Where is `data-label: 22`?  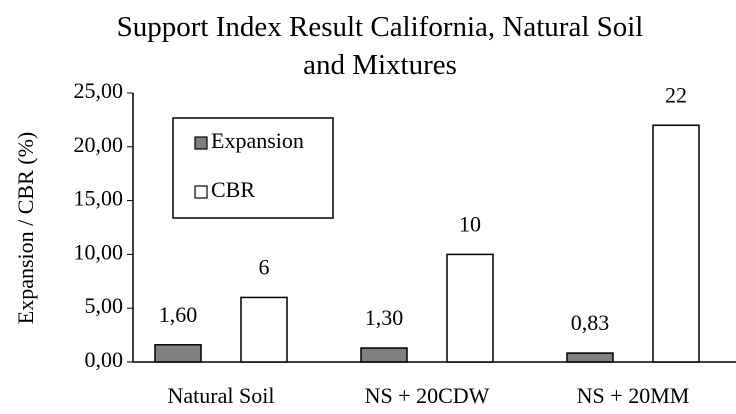
data-label: 22 is located at coordinates (676, 94).